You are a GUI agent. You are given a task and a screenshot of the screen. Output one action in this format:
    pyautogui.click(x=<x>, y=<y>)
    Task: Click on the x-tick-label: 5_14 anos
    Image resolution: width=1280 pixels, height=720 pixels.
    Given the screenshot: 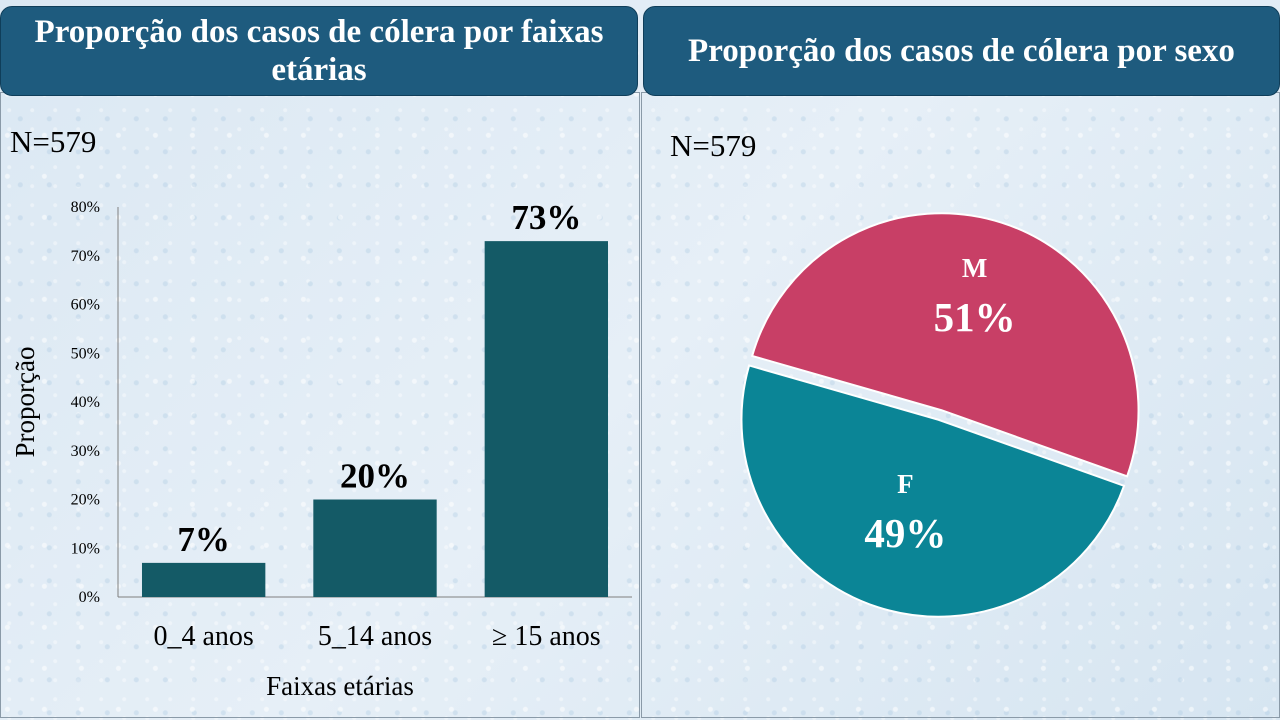 What is the action you would take?
    pyautogui.click(x=375, y=636)
    